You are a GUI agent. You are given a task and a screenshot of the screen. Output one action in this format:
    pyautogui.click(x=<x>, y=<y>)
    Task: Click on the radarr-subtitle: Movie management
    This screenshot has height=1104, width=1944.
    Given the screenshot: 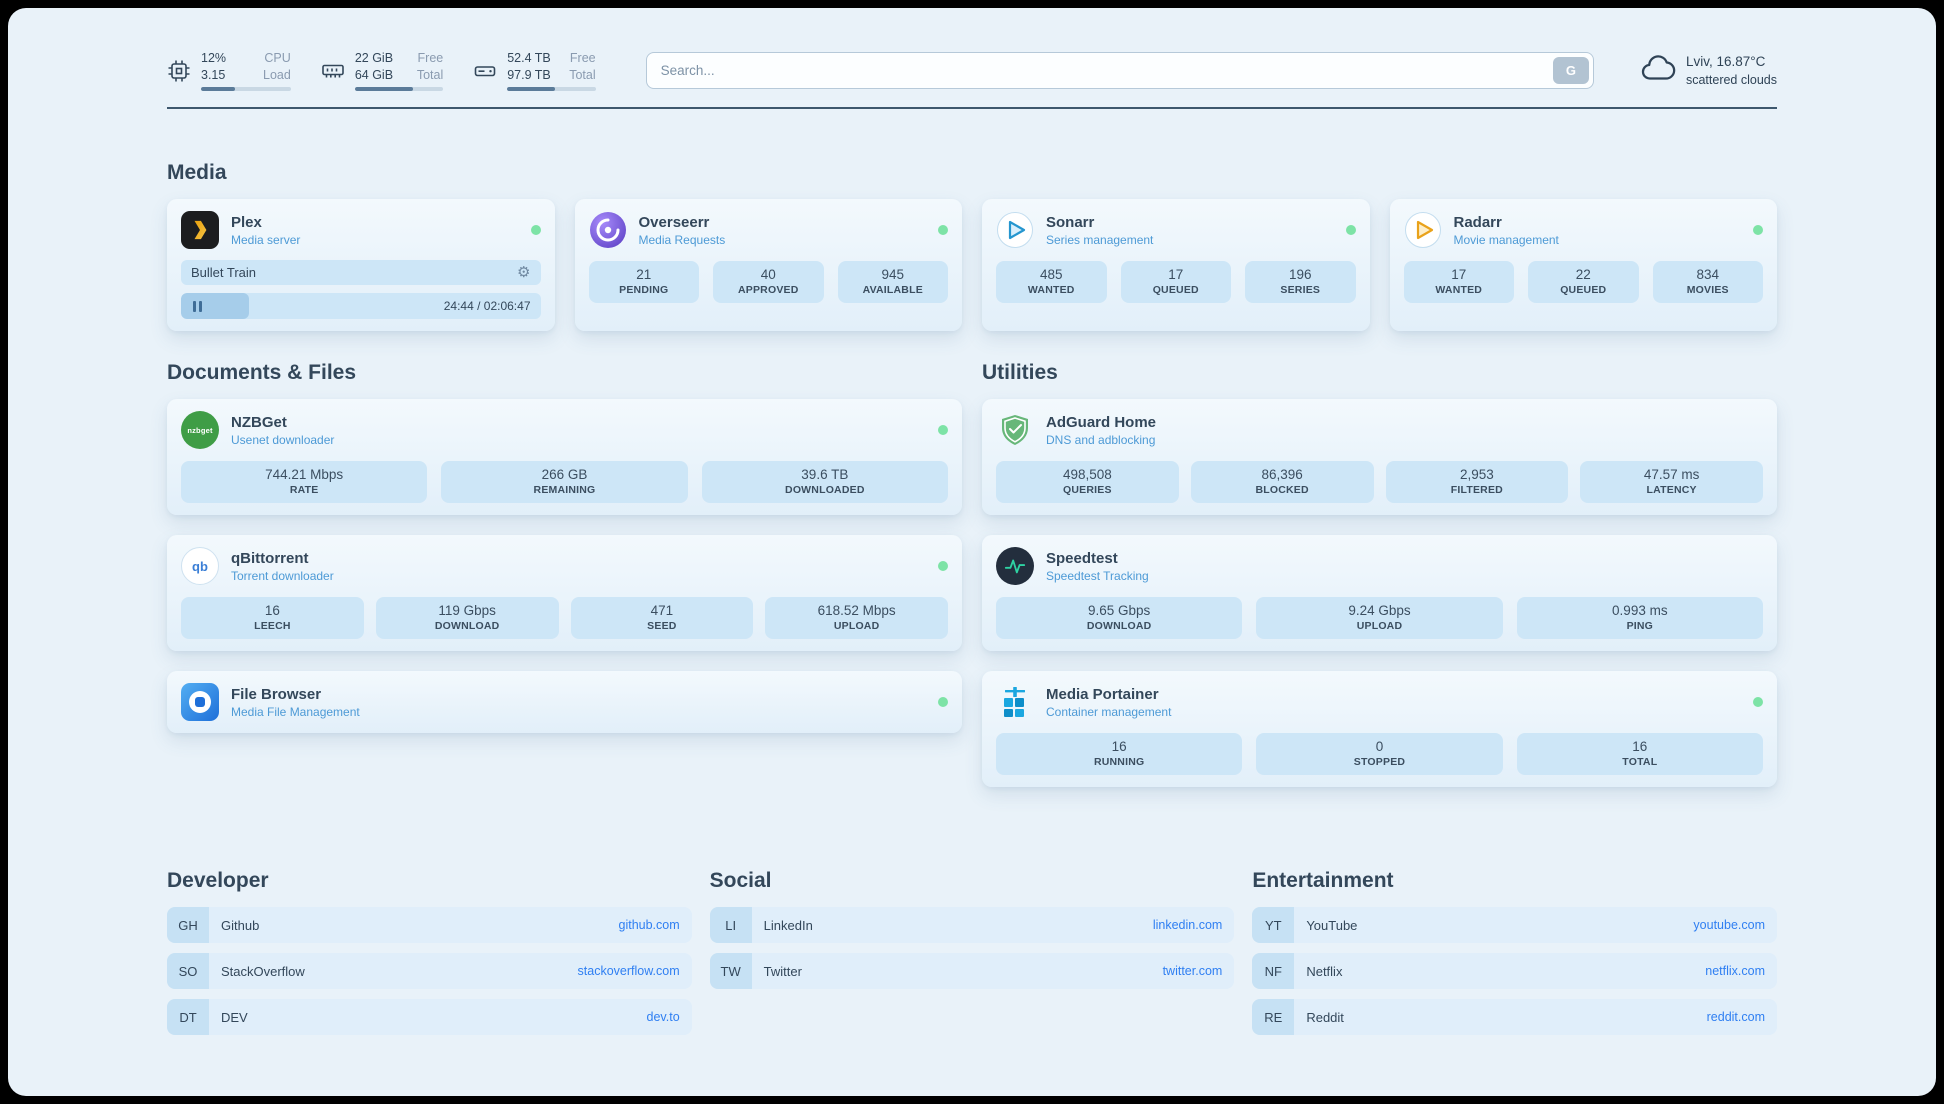 What is the action you would take?
    pyautogui.click(x=1506, y=239)
    